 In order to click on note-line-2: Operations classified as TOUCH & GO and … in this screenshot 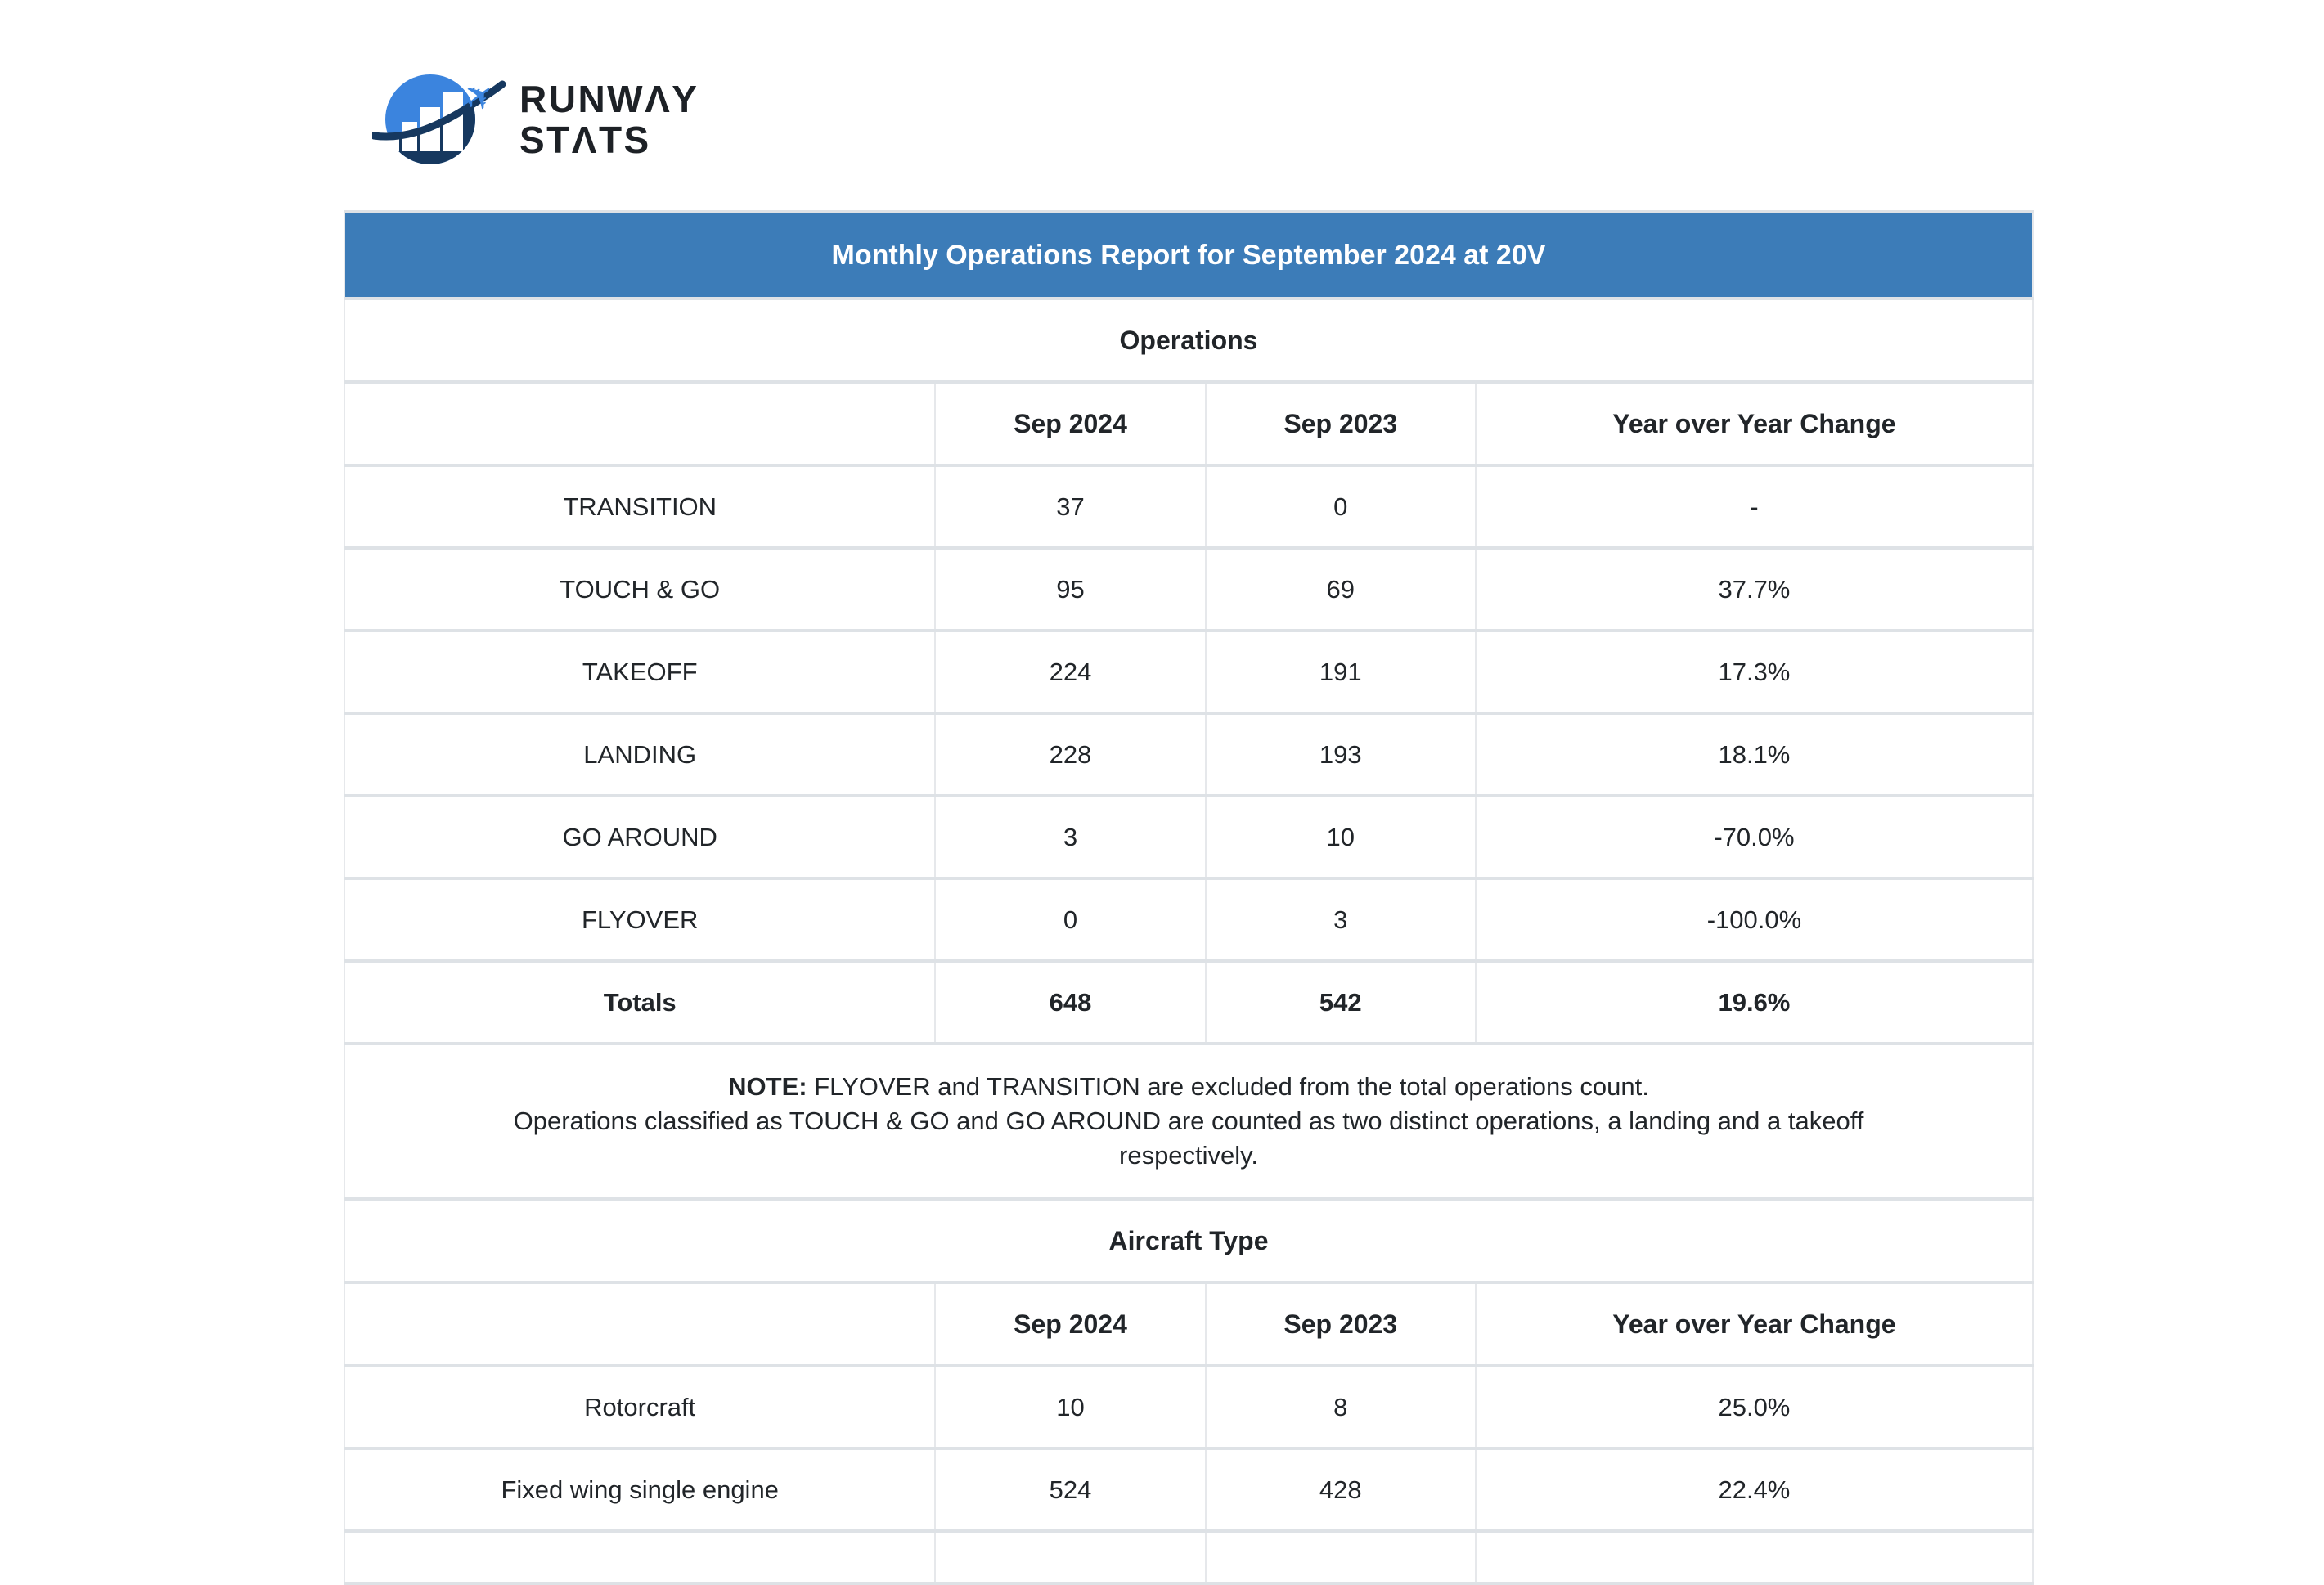, I will do `click(1188, 1121)`.